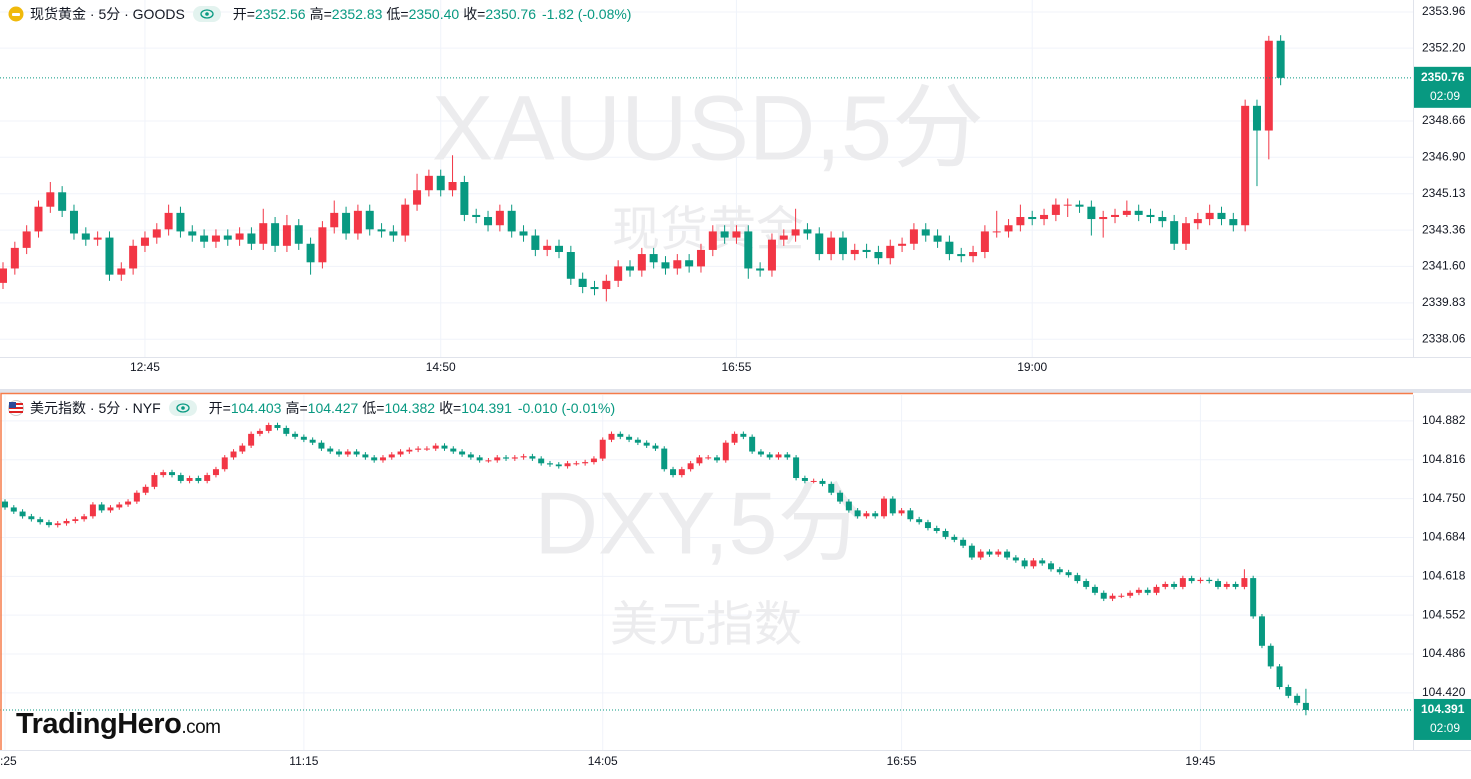 The image size is (1471, 779). I want to click on y-tick-label: 2346.90, so click(1444, 156).